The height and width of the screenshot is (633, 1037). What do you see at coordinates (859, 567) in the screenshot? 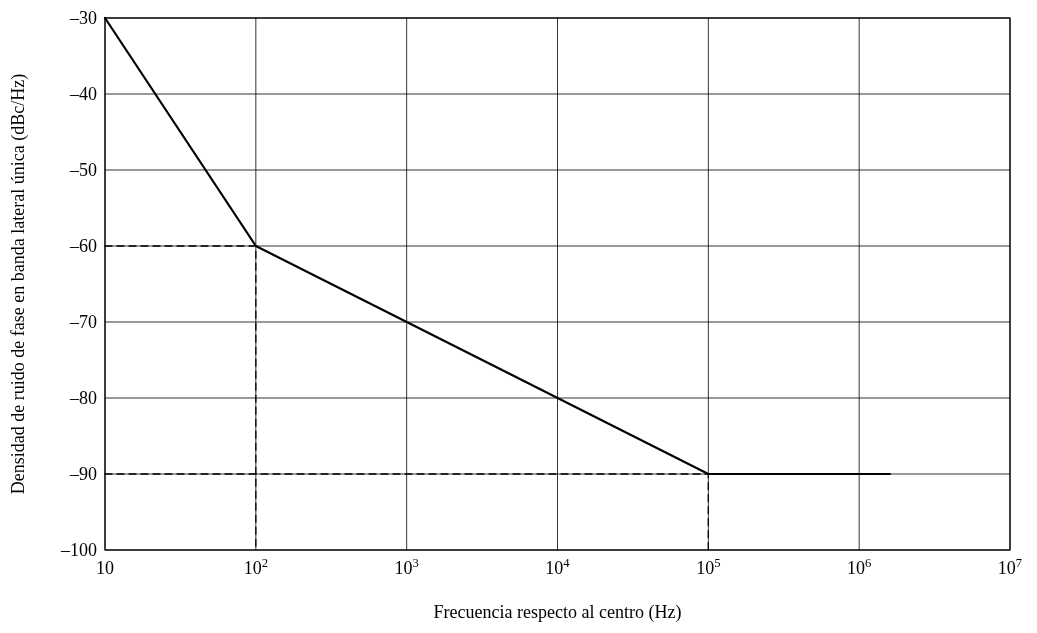
I see `x-tick-label: 10$^{6}$` at bounding box center [859, 567].